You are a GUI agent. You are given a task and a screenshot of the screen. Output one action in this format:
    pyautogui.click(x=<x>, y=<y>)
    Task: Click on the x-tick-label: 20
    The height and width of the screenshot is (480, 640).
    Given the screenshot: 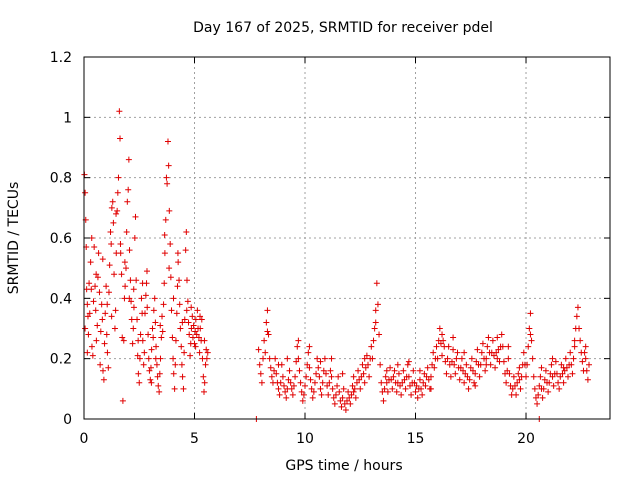 What is the action you would take?
    pyautogui.click(x=526, y=439)
    